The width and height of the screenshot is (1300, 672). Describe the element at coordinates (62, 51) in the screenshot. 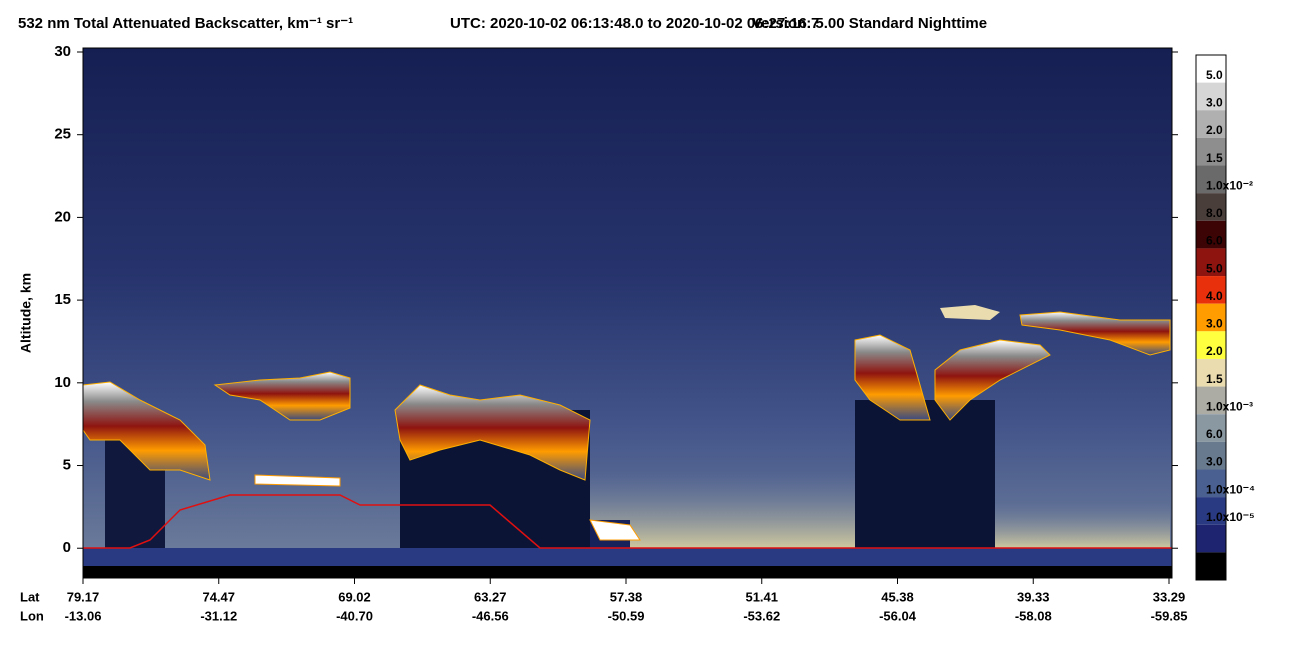

I see `y-tick-label: 30` at that location.